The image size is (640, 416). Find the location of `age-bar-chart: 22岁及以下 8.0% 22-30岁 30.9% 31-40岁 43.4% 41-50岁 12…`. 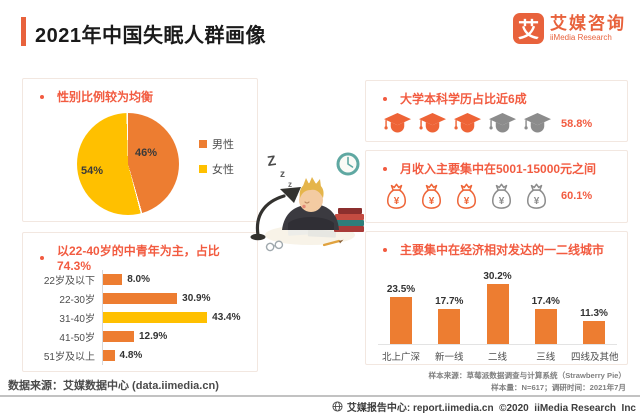

age-bar-chart: 22岁及以下 8.0% 22-30岁 30.9% 31-40岁 43.4% 41-50岁 12… is located at coordinates (141, 317).